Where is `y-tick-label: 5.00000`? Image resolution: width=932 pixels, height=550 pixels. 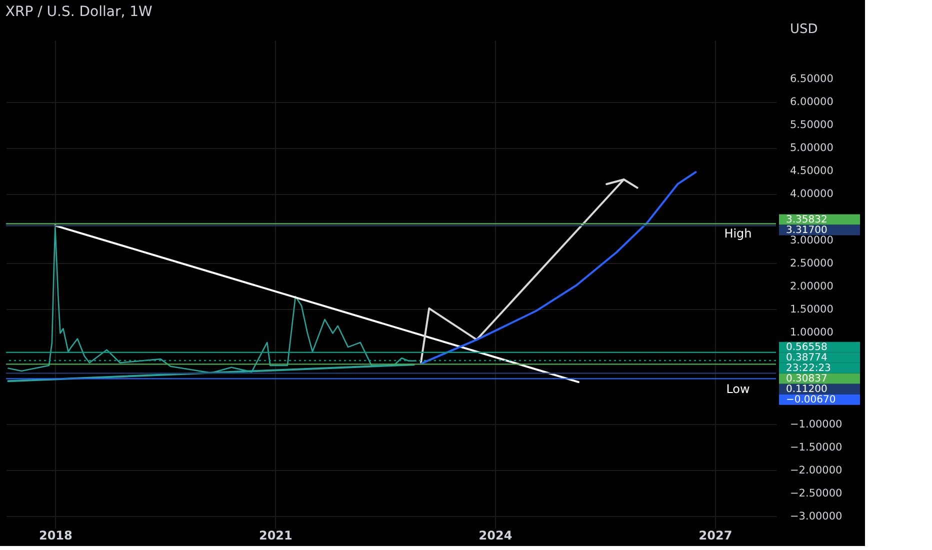 y-tick-label: 5.00000 is located at coordinates (812, 148).